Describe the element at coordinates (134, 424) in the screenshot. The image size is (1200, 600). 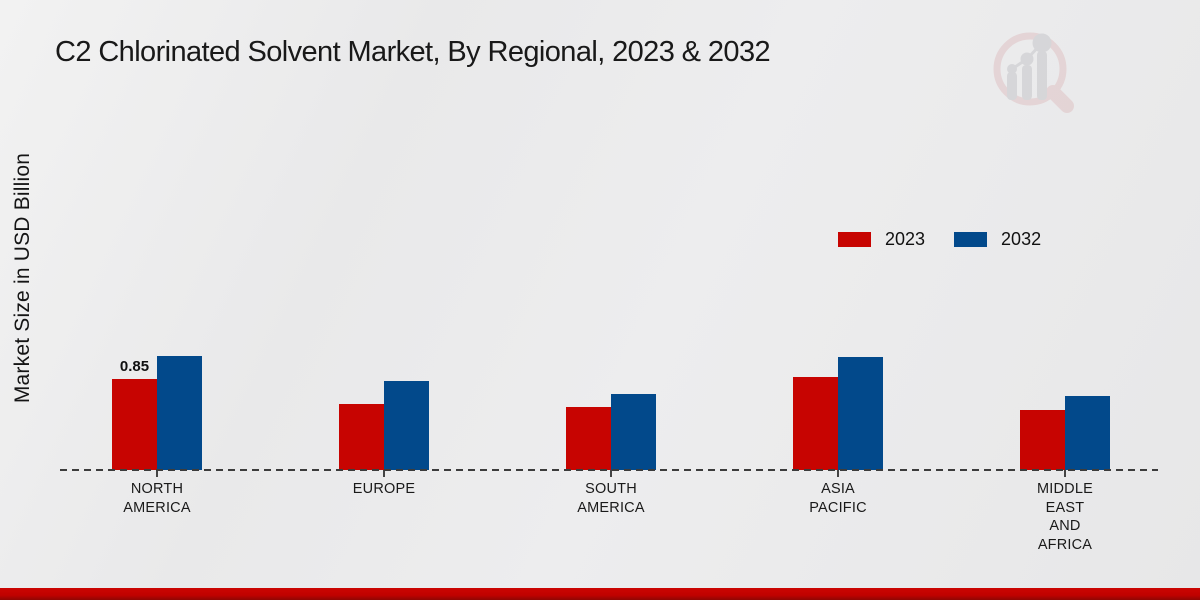
I see `bar-2023-north-america` at that location.